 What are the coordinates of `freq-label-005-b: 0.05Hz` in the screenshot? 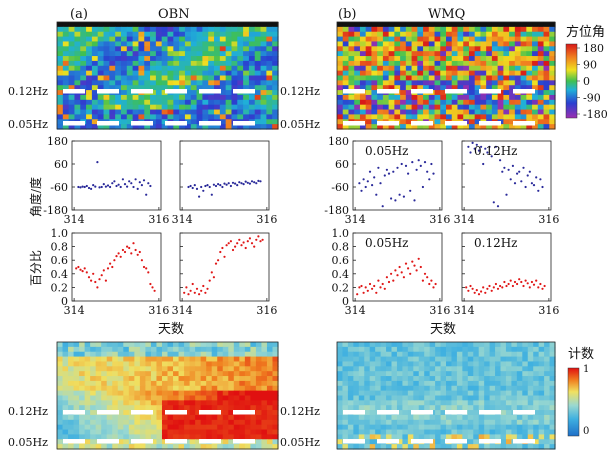 It's located at (300, 124).